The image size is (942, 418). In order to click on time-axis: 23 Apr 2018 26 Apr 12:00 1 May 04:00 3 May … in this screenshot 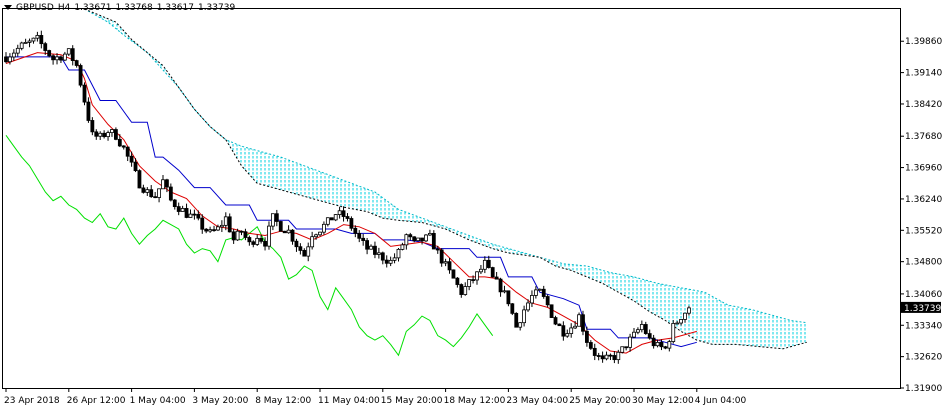, I will do `click(375, 397)`.